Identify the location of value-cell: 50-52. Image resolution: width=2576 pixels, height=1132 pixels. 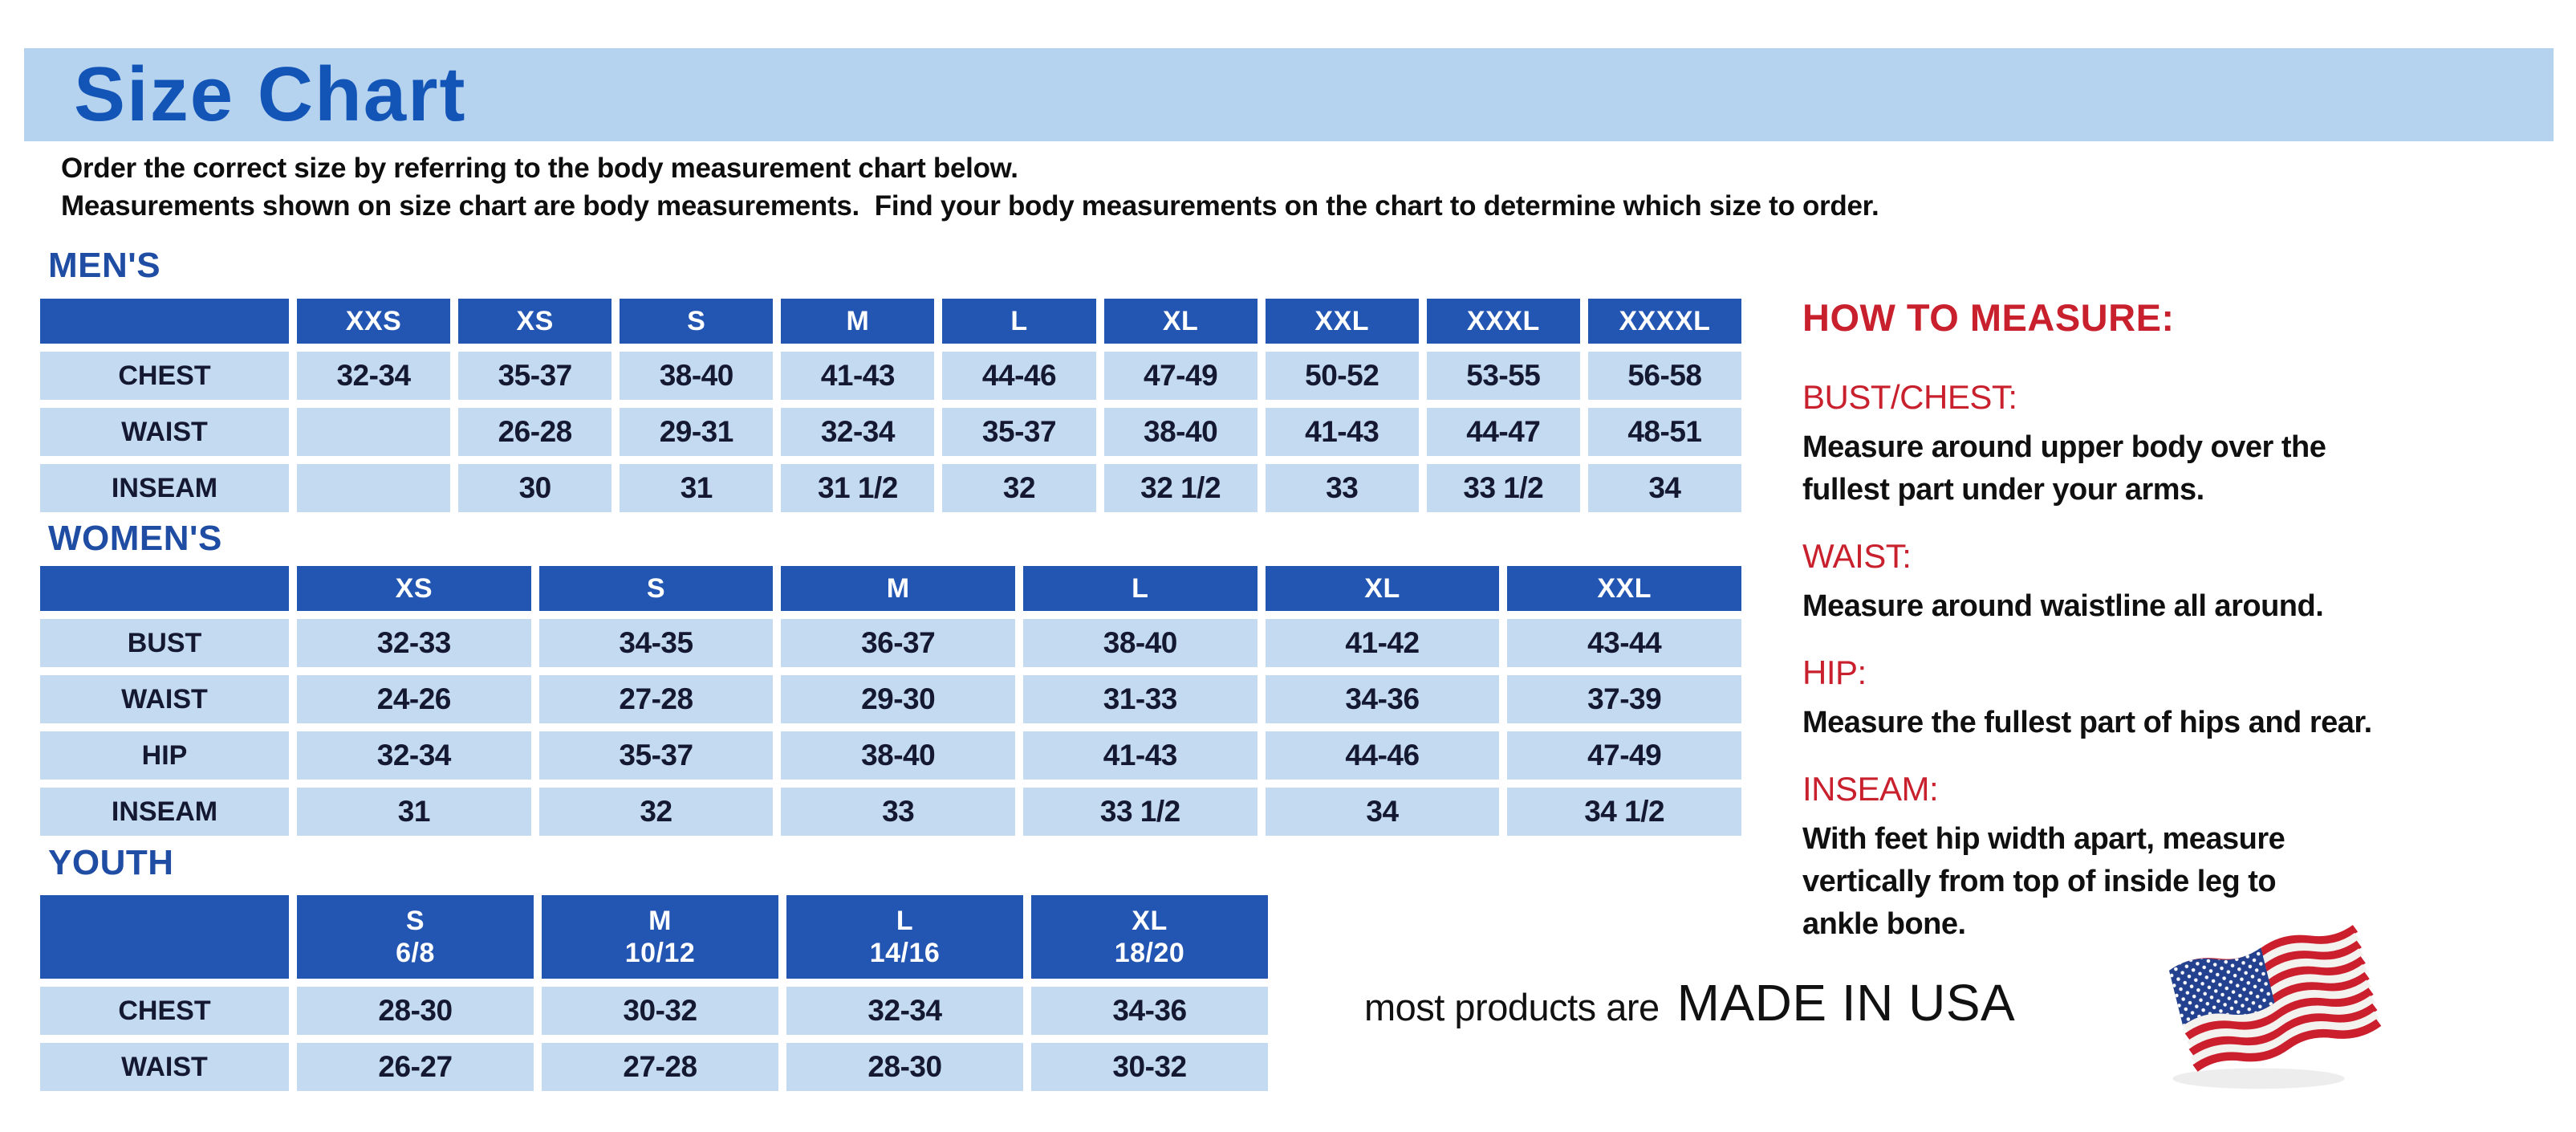
(1342, 376).